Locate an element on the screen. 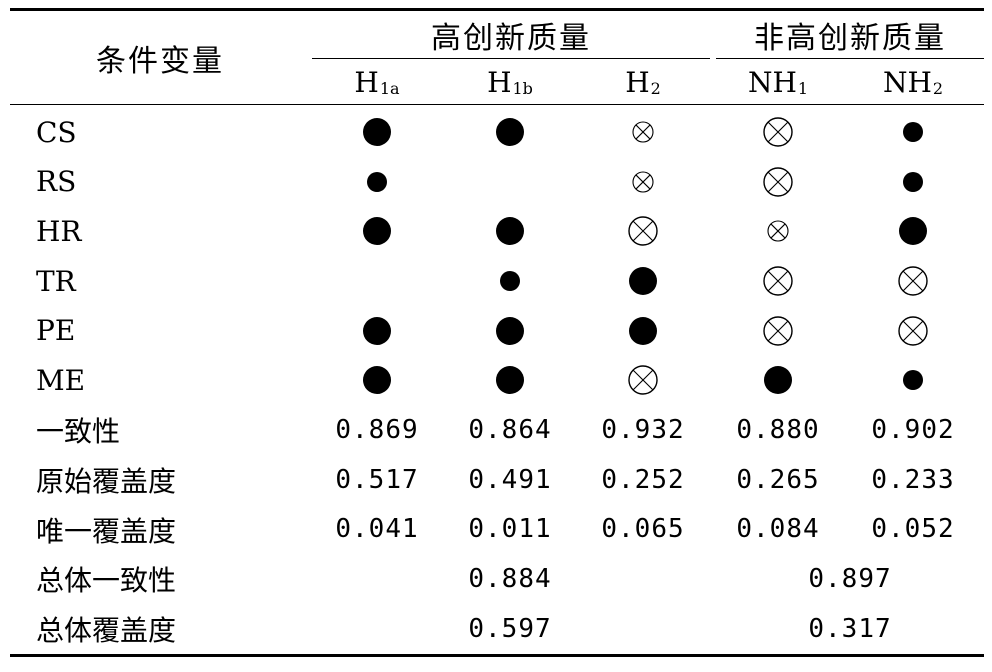  metric-value: 0.252 is located at coordinates (643, 479).